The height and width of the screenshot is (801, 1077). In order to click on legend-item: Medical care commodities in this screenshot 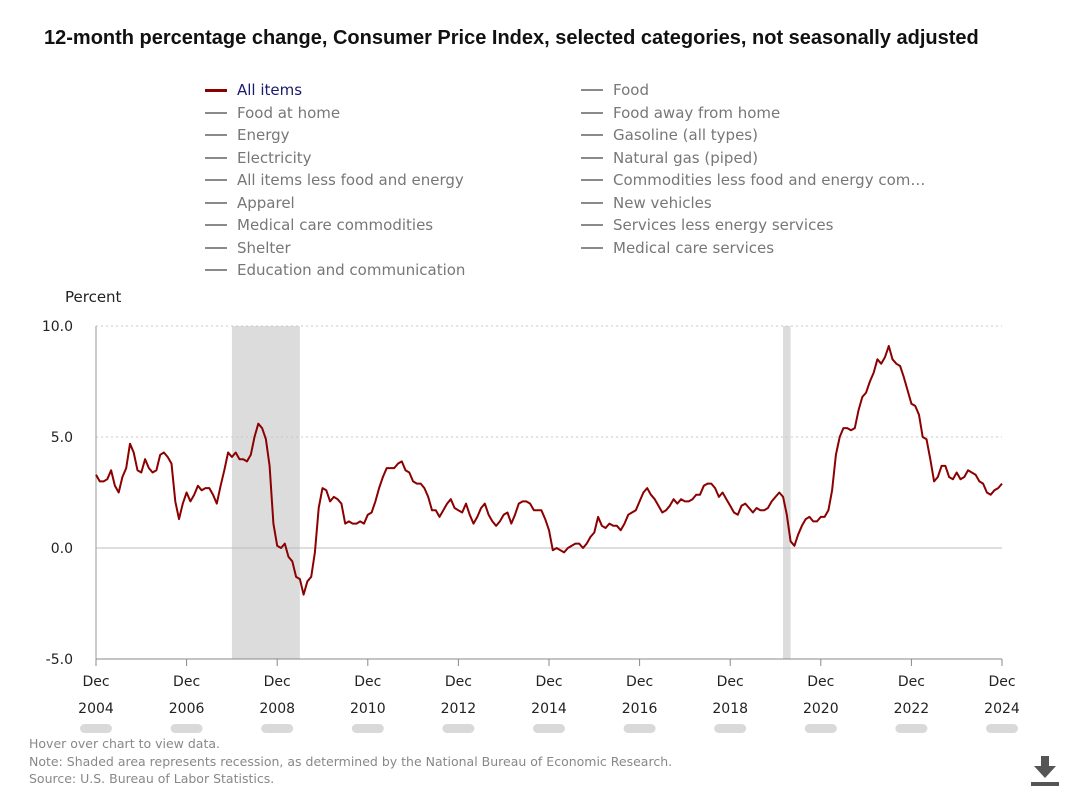, I will do `click(319, 225)`.